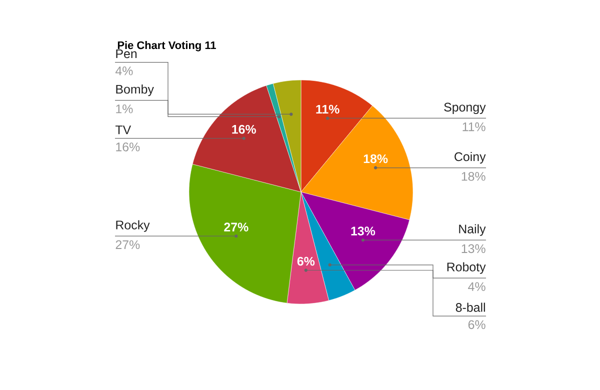 Image resolution: width=600 pixels, height=390 pixels. I want to click on text: 13%, so click(363, 231).